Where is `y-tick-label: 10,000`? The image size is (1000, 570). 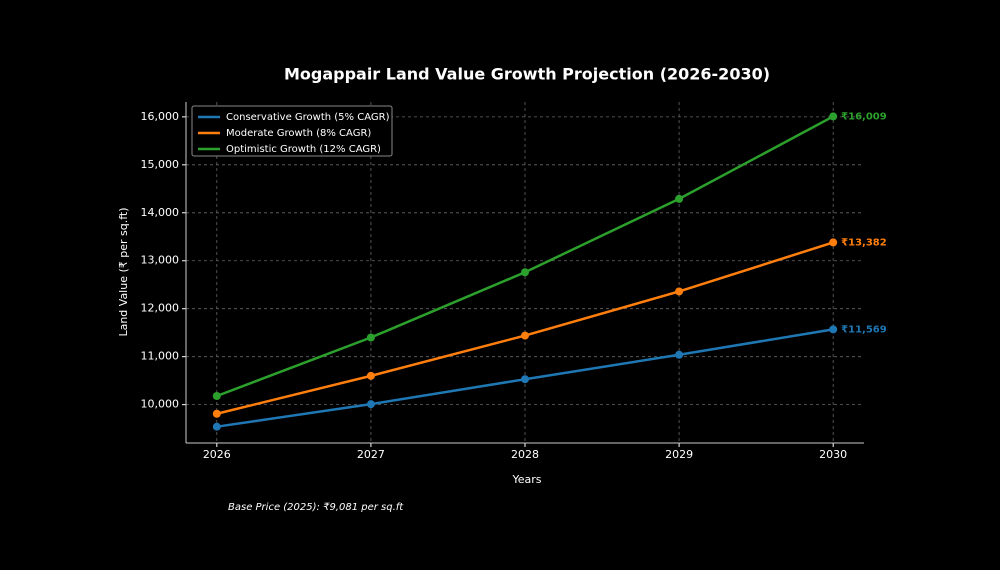 y-tick-label: 10,000 is located at coordinates (160, 404).